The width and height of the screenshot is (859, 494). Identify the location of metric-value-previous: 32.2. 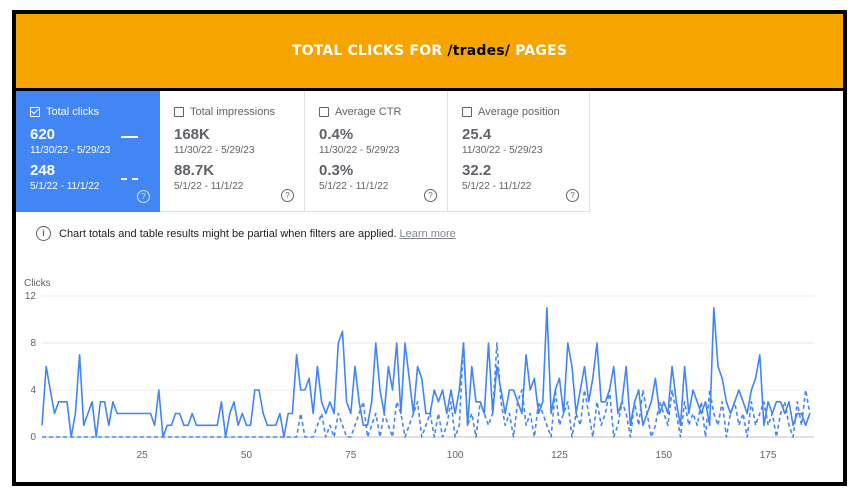
(477, 170).